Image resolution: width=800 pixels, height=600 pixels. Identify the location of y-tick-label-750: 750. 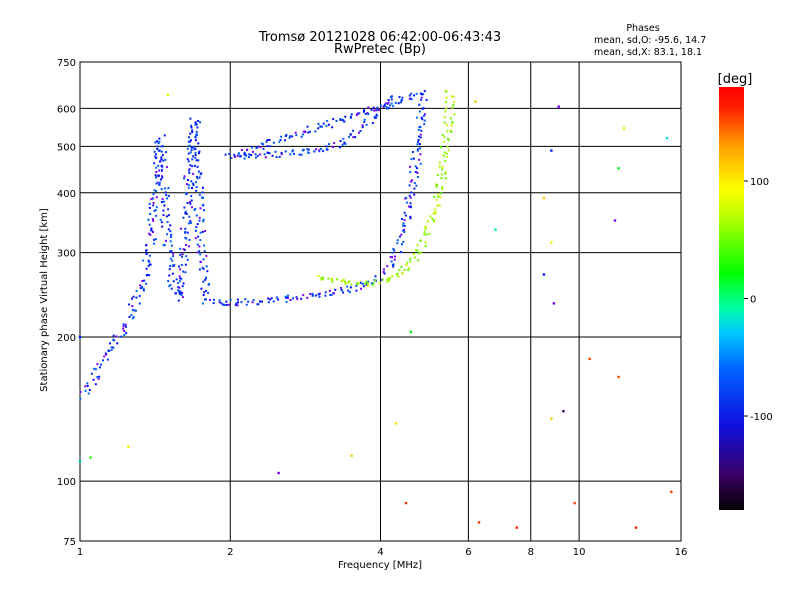
(66, 63).